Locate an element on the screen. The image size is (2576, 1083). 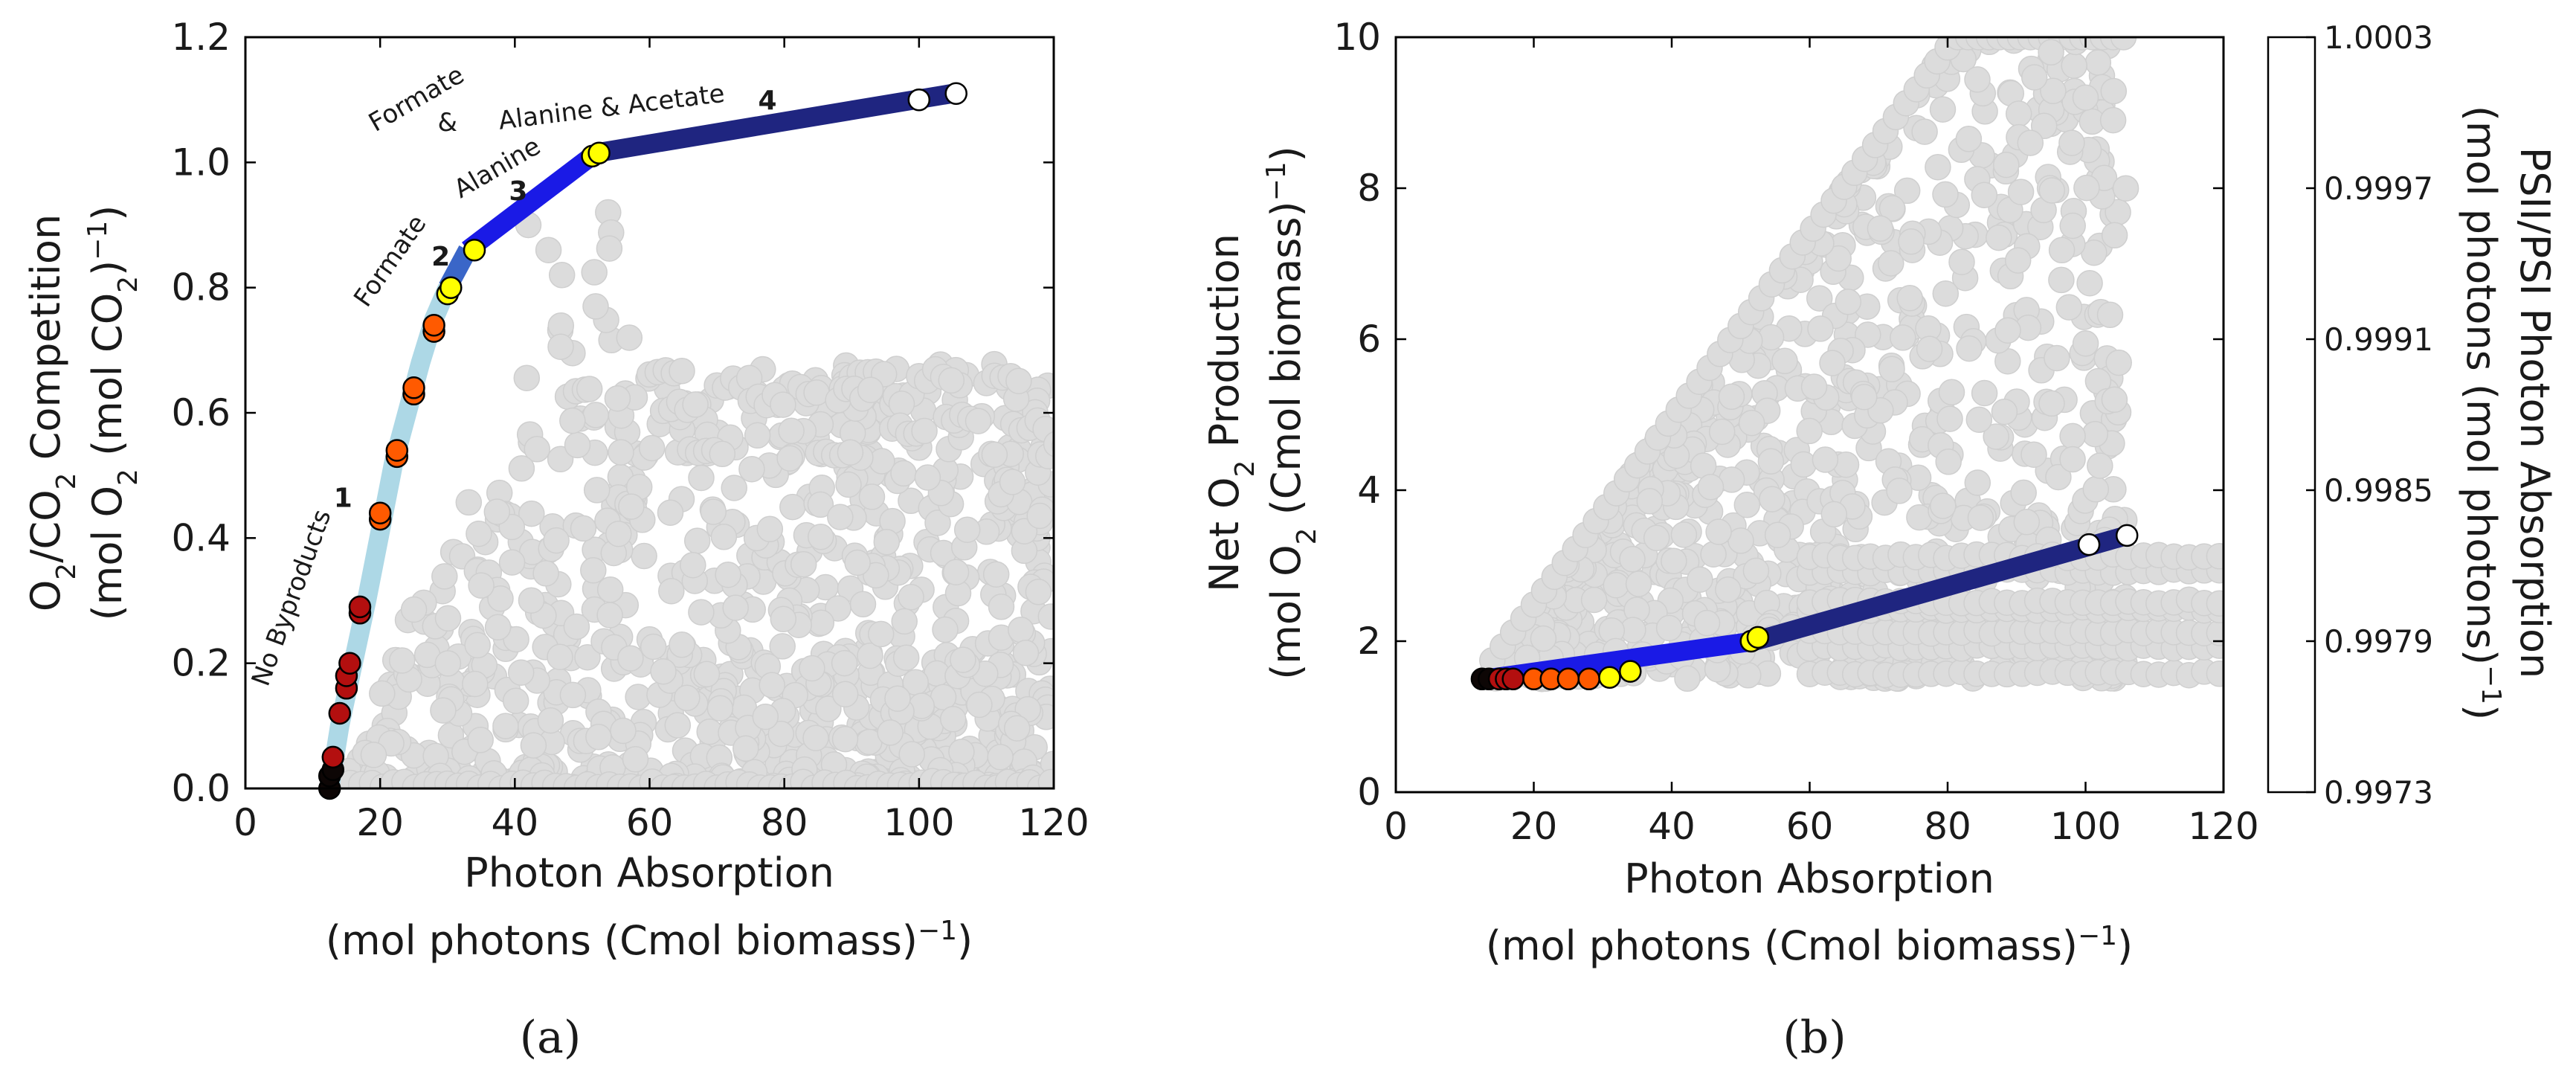
colorbar-tick-label: 0.9973 is located at coordinates (2378, 792).